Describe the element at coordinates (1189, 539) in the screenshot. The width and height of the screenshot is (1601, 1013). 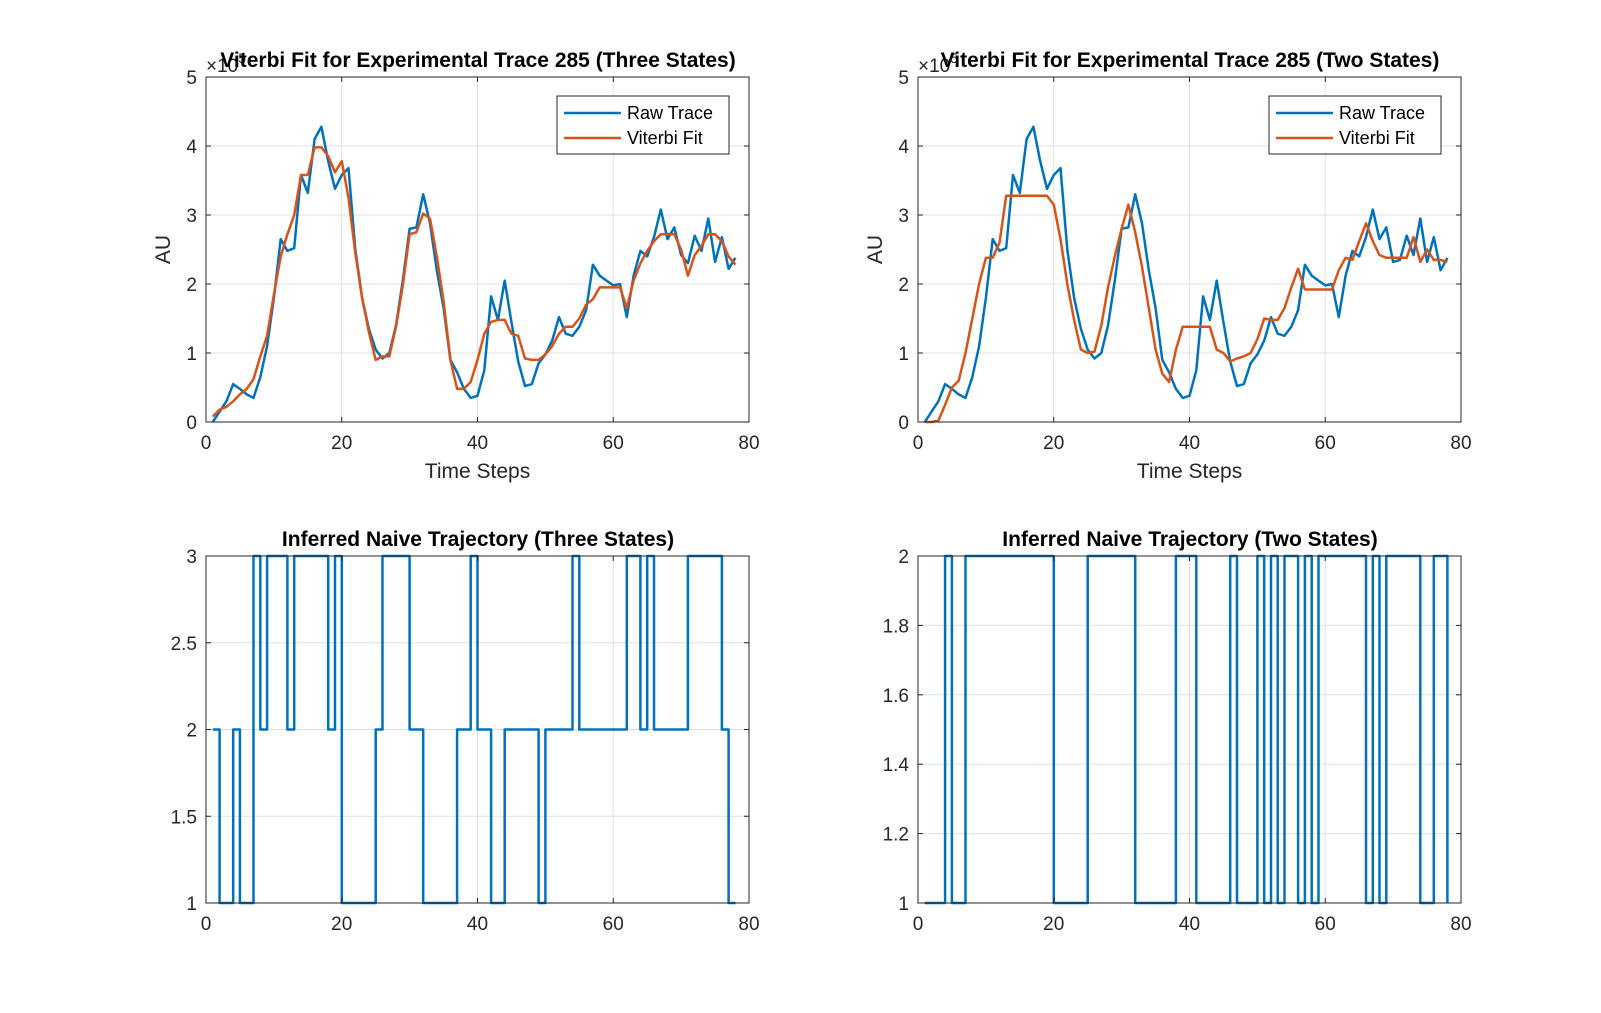
I see `chart-title: Inferred Naive Trajectory (Two States)` at that location.